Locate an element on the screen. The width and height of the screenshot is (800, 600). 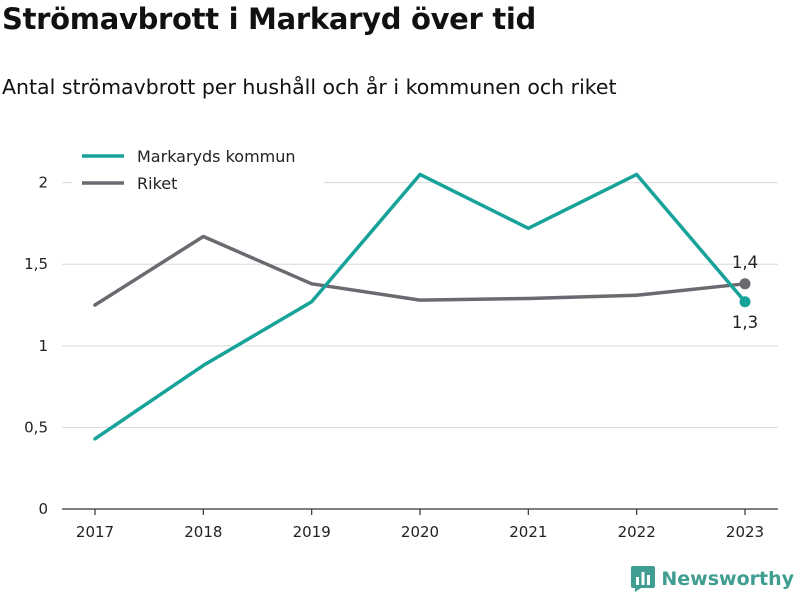
y-tick-label: 0,5 is located at coordinates (36, 427).